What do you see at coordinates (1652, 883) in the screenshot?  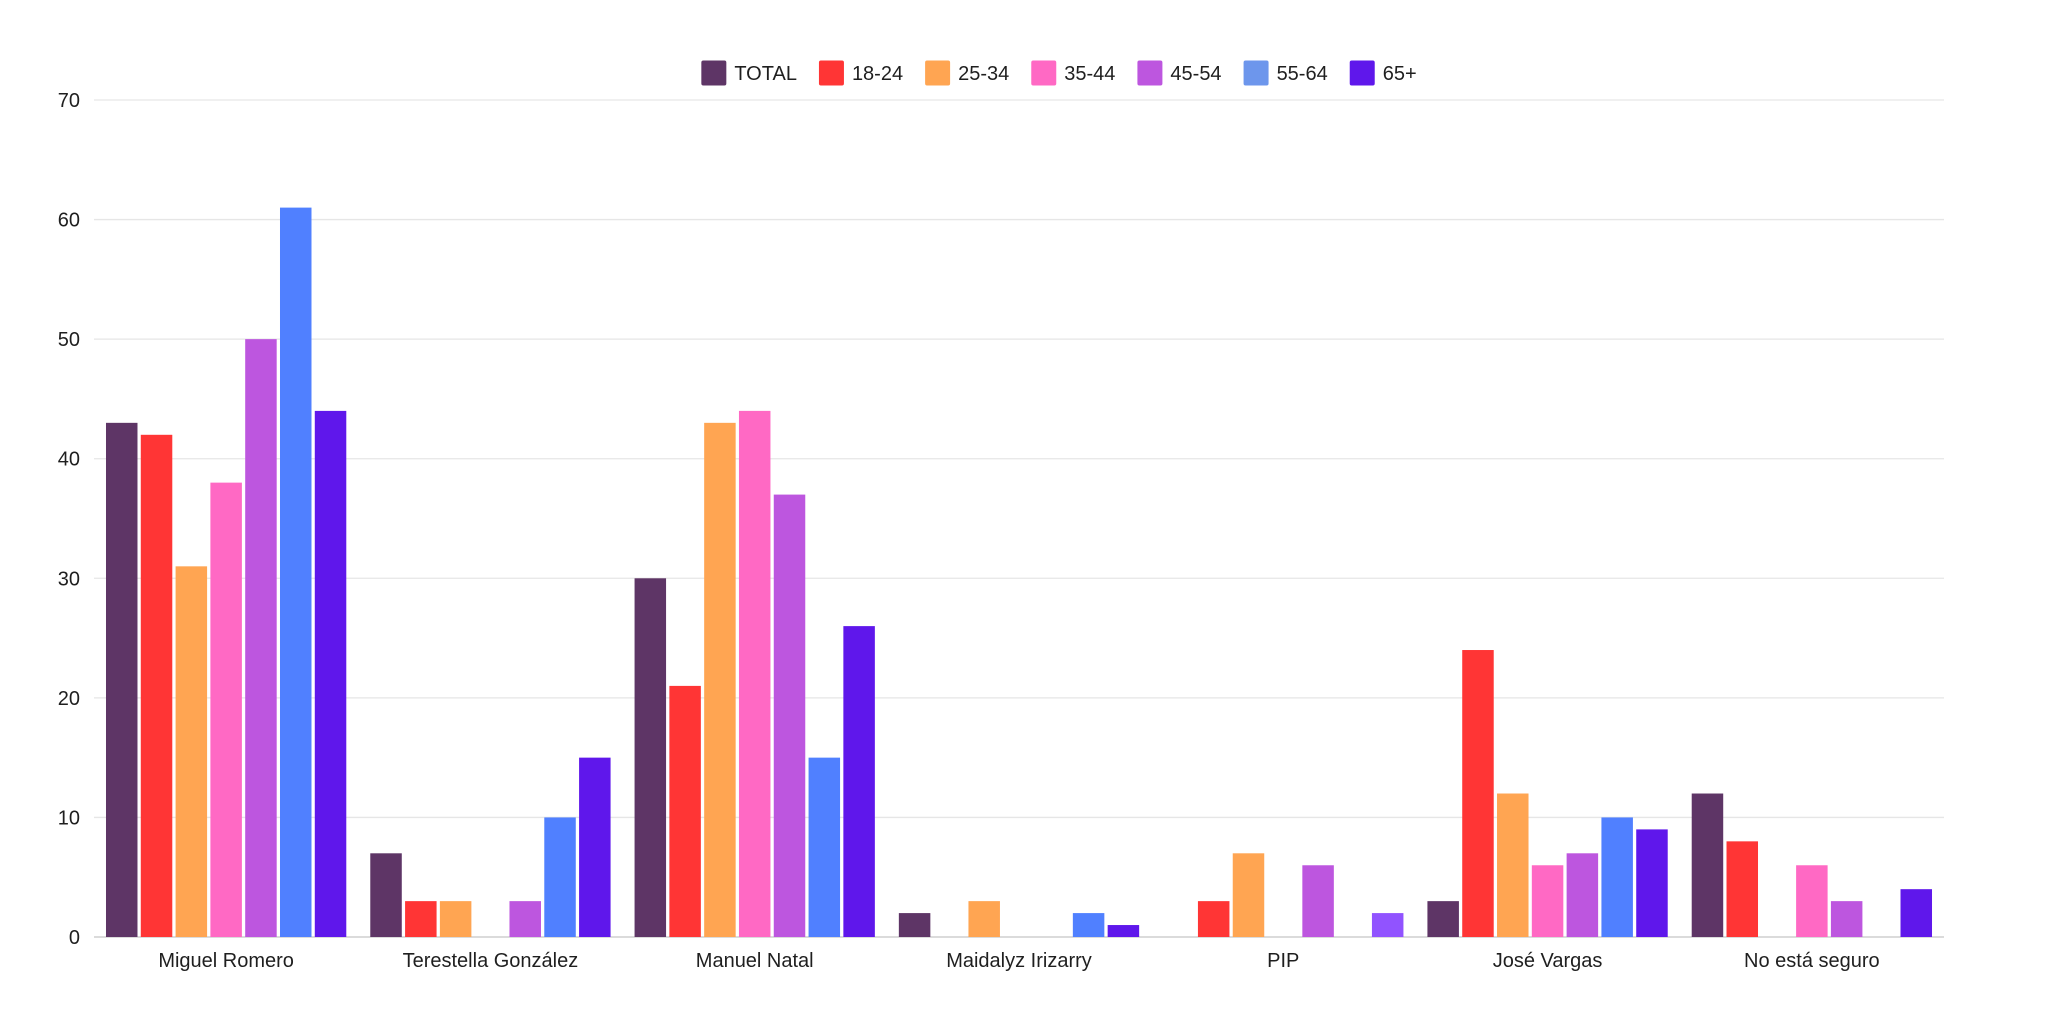 I see `bar-jose-vargas-65plus` at bounding box center [1652, 883].